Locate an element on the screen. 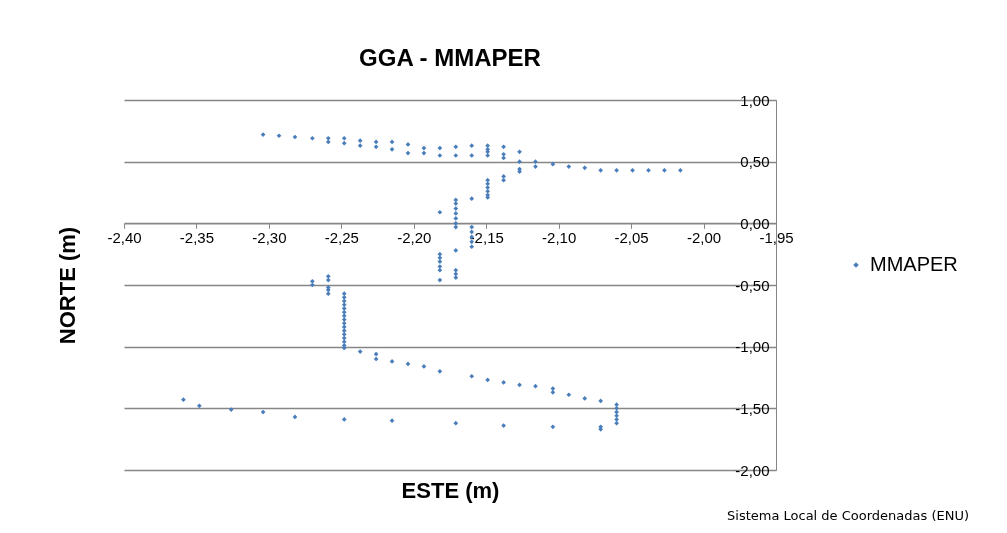  x-tick-label: -2,15 is located at coordinates (486, 237).